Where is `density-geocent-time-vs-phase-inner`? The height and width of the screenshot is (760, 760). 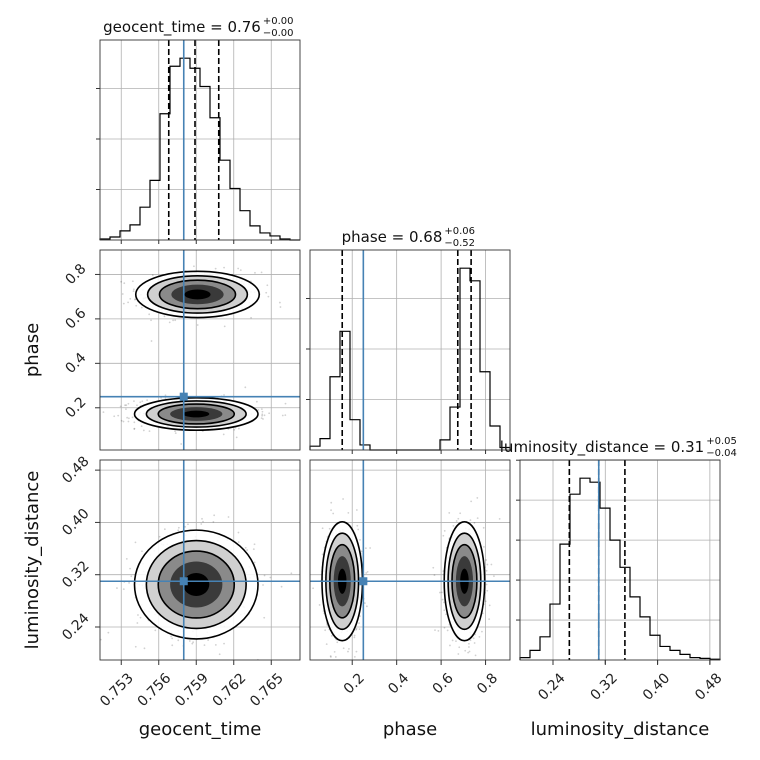
density-geocent-time-vs-phase-inner is located at coordinates (188, 350).